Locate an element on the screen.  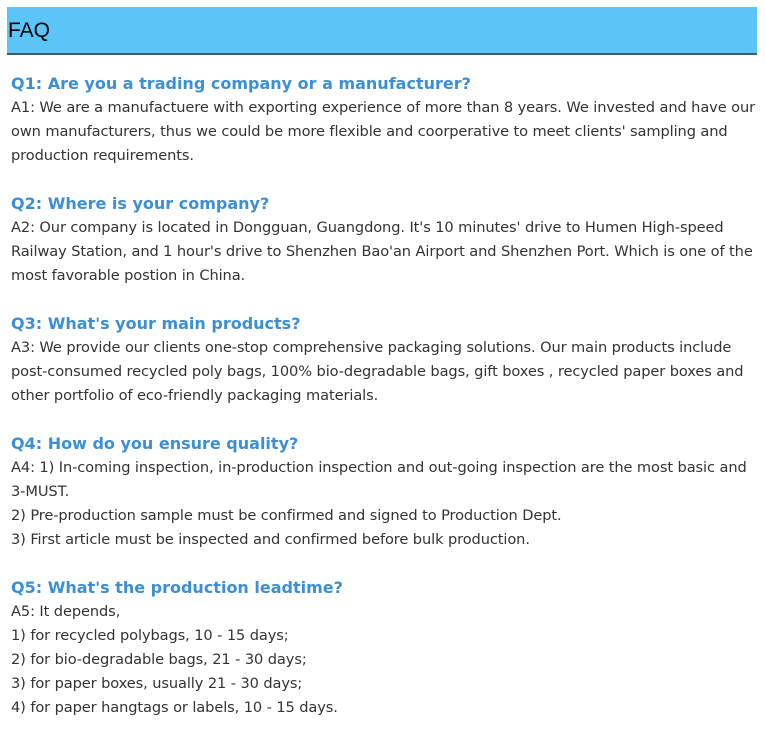
question: Q2: Where is your company? is located at coordinates (140, 203).